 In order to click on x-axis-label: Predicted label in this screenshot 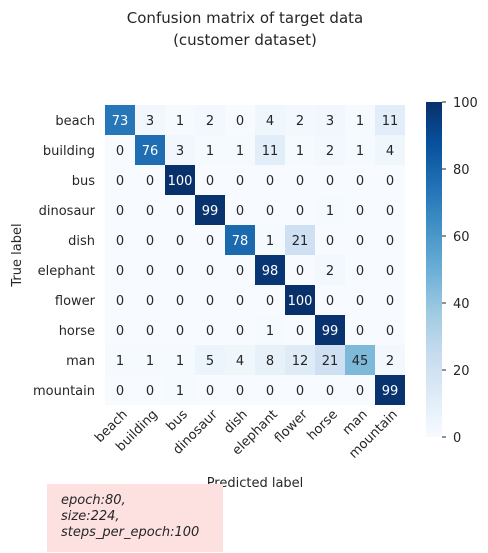, I will do `click(255, 483)`.